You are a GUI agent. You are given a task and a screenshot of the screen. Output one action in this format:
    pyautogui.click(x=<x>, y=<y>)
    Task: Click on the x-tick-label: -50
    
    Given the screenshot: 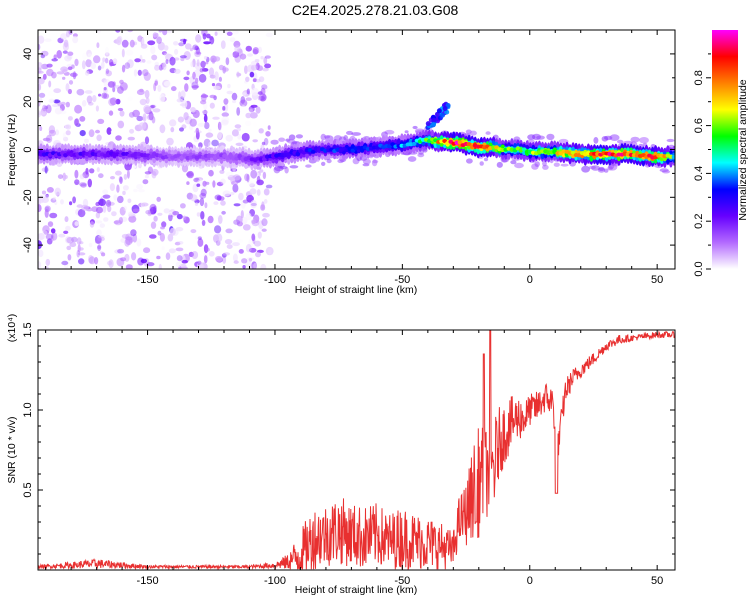 What is the action you would take?
    pyautogui.click(x=402, y=581)
    